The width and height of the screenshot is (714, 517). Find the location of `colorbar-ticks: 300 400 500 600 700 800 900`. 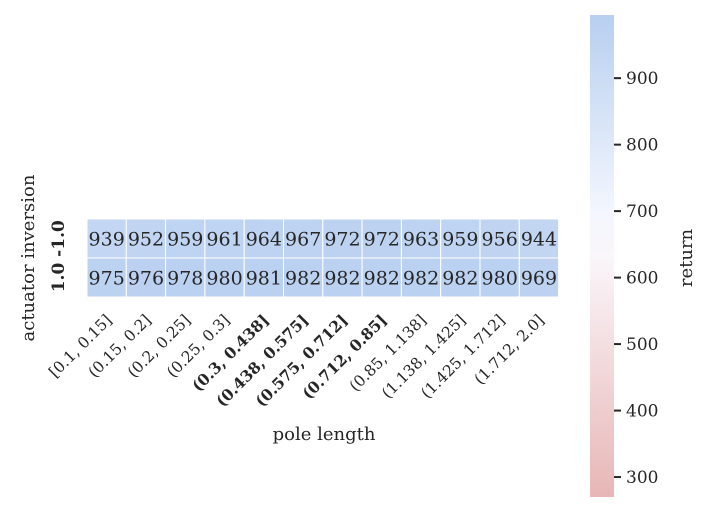

colorbar-ticks: 300 400 500 600 700 800 900 is located at coordinates (636, 278).